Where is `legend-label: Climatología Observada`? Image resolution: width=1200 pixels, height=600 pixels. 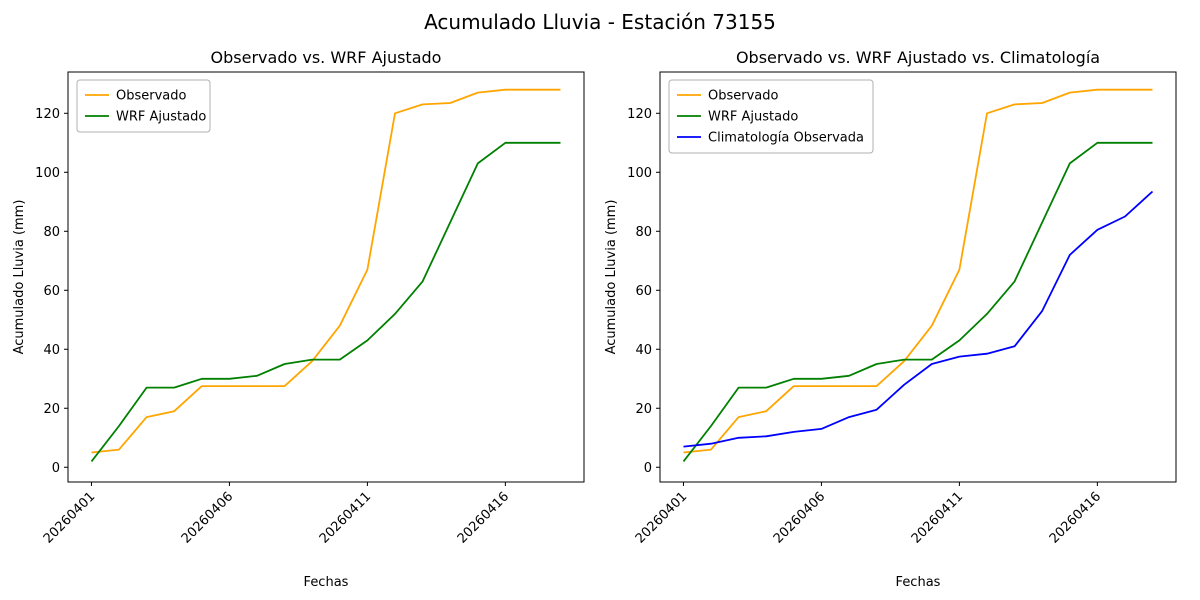
legend-label: Climatología Observada is located at coordinates (786, 138).